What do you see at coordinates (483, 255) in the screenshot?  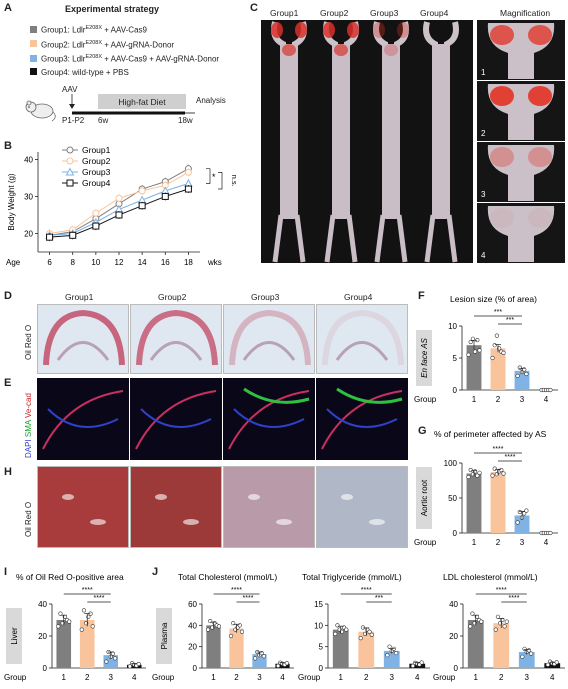 I see `magnification-number: 4` at bounding box center [483, 255].